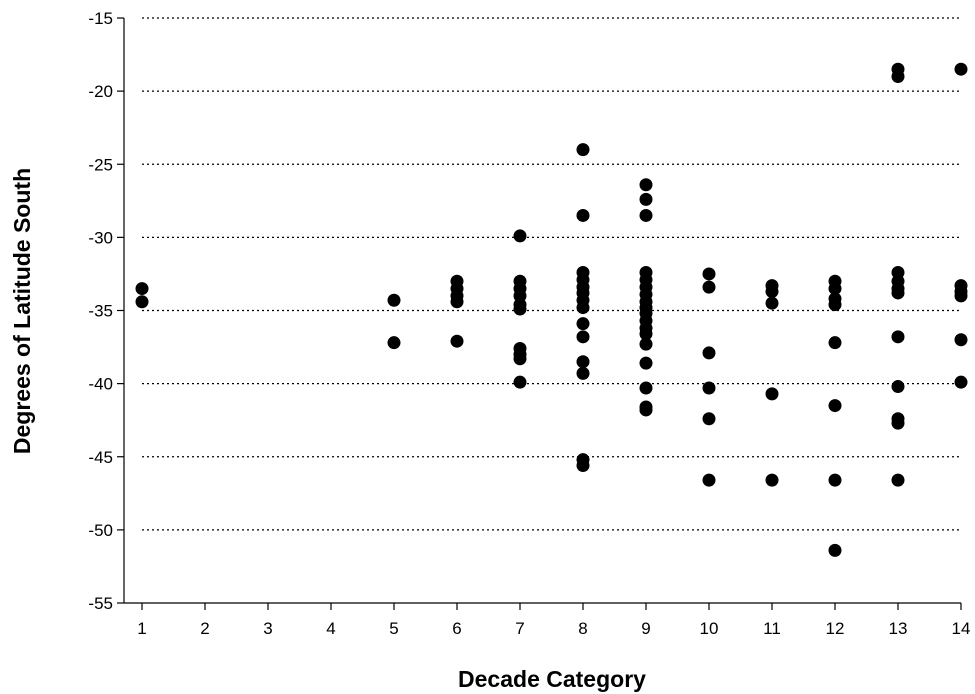 Image resolution: width=975 pixels, height=694 pixels. What do you see at coordinates (709, 628) in the screenshot?
I see `x-tick-label: 10` at bounding box center [709, 628].